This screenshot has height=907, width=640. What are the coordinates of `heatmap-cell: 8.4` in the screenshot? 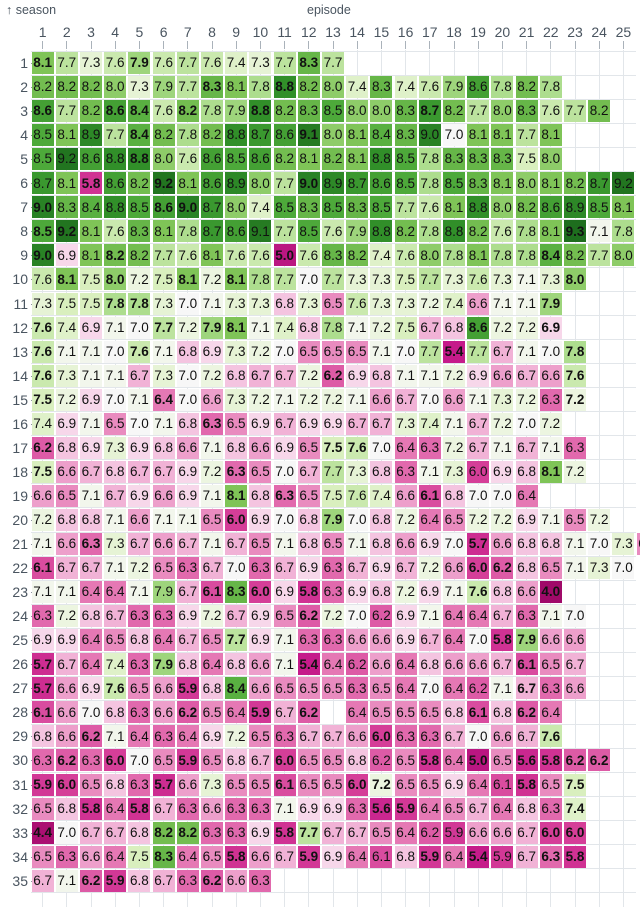 It's located at (139, 135).